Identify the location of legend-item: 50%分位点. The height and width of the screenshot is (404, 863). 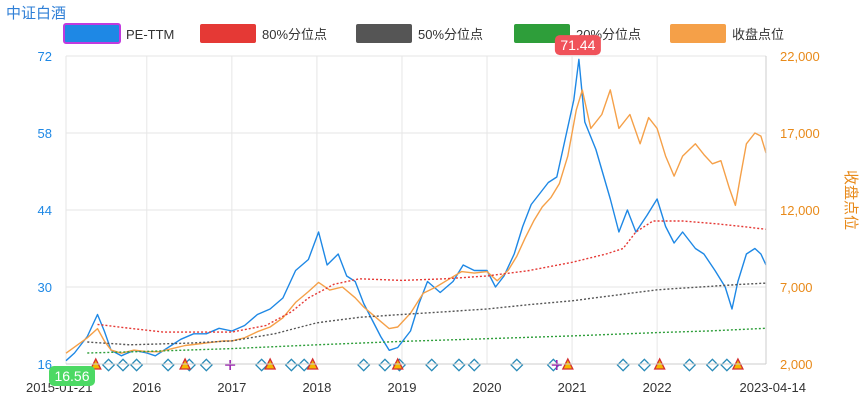
(419, 33).